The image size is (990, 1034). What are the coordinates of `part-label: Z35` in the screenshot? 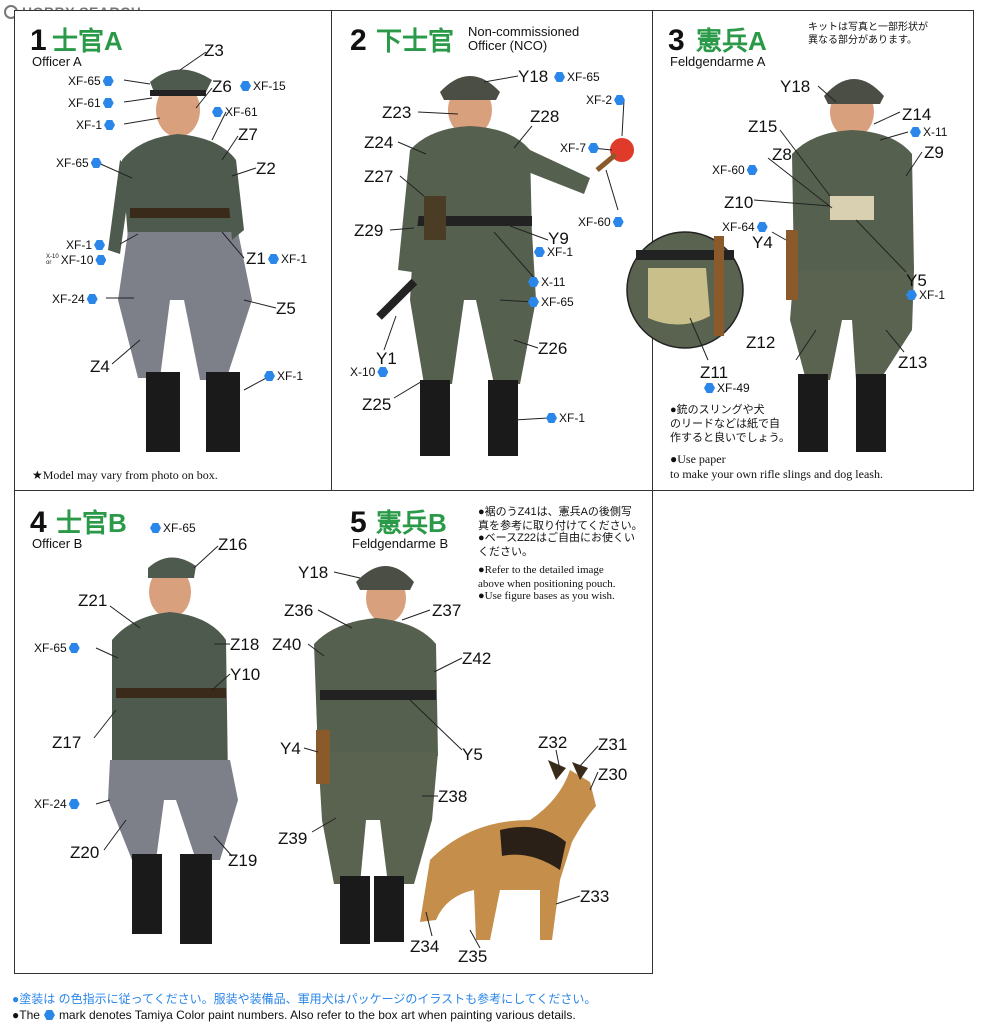 It's located at (473, 956).